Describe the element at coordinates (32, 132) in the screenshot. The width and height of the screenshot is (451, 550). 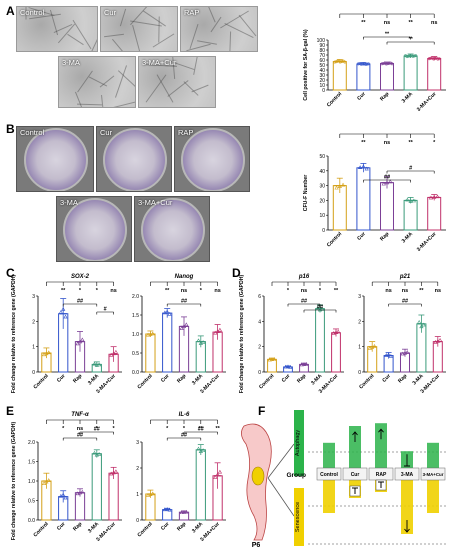
I see `dish-label: Control` at that location.